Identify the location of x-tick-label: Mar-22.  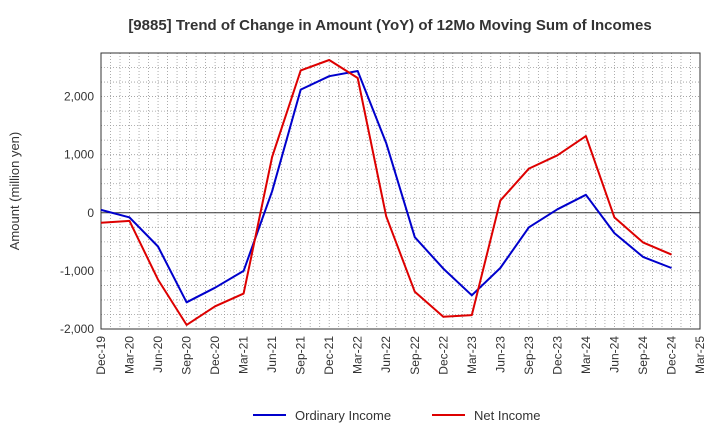
(358, 355).